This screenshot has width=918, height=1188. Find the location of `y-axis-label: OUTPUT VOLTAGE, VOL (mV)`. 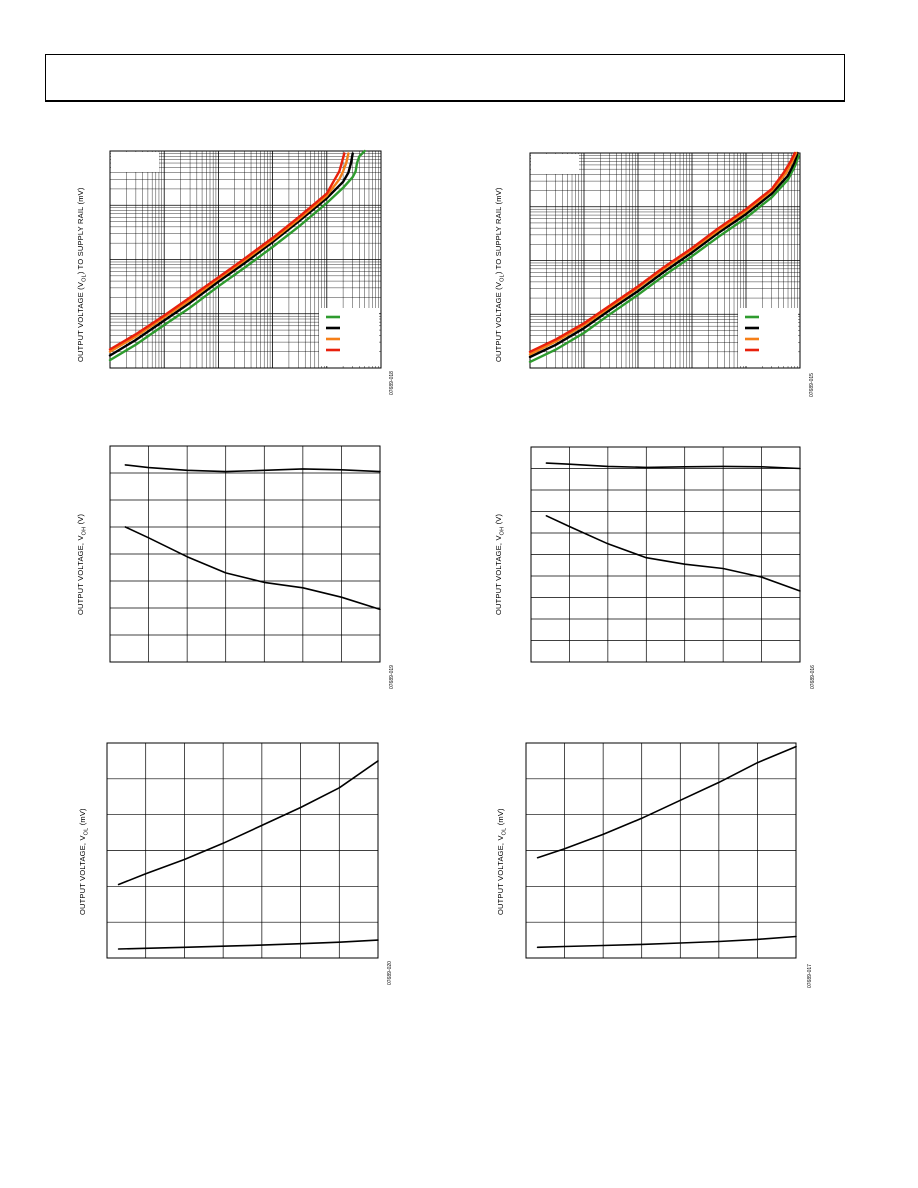

y-axis-label: OUTPUT VOLTAGE, VOL (mV) is located at coordinates (502, 861).